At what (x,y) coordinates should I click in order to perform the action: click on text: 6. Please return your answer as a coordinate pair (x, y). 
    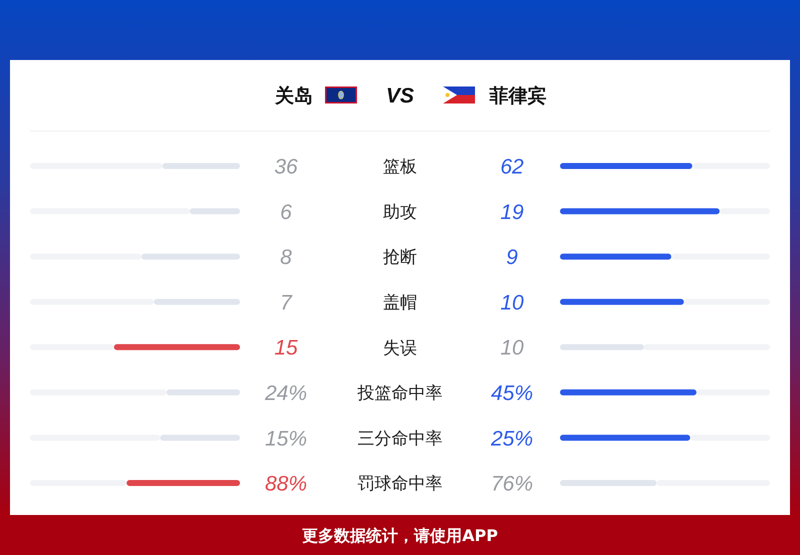
    Looking at the image, I should click on (286, 212).